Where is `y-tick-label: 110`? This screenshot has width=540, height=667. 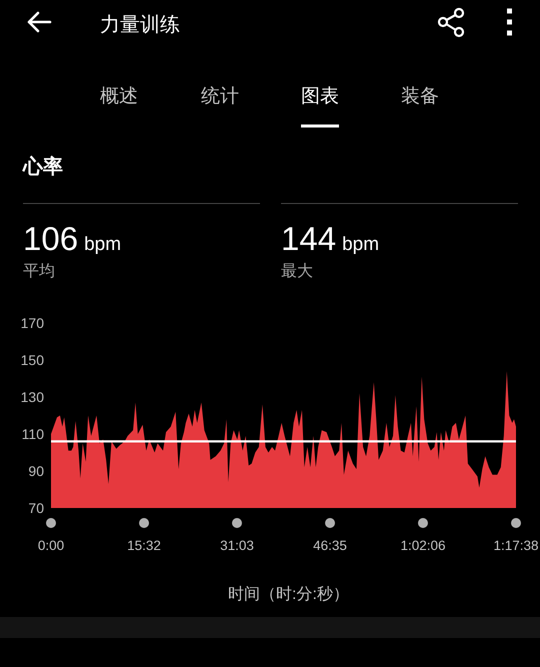
y-tick-label: 110 is located at coordinates (33, 434).